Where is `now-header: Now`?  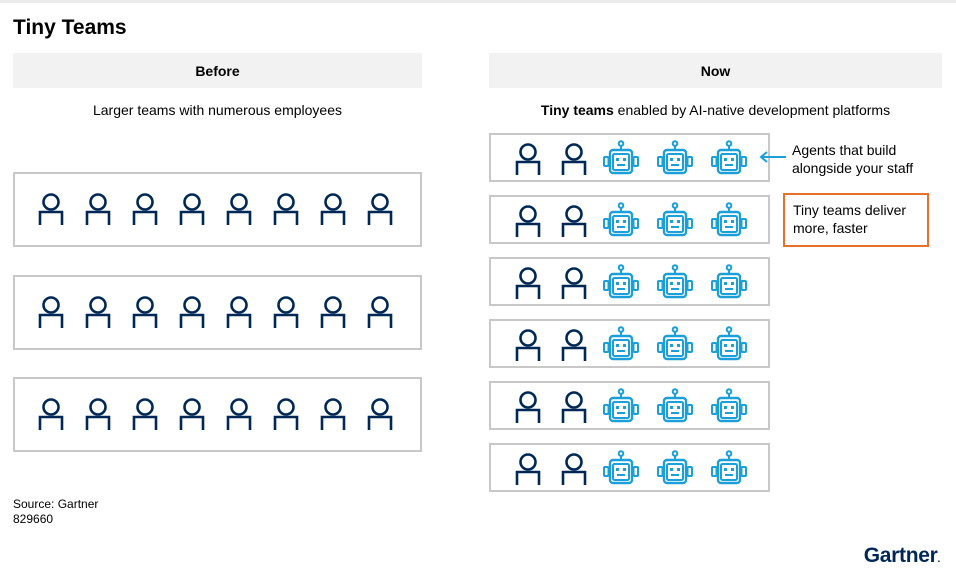 now-header: Now is located at coordinates (715, 70).